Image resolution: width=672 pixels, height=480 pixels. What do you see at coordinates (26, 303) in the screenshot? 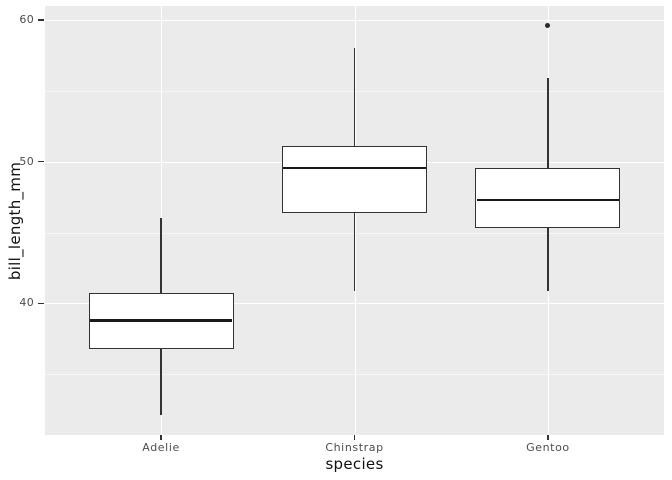
I see `y-tick-label: 40` at bounding box center [26, 303].